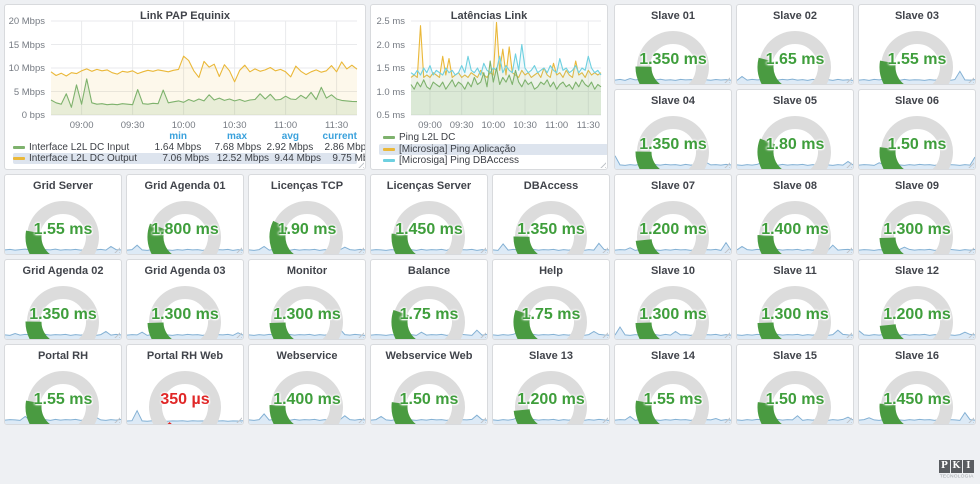  What do you see at coordinates (917, 384) in the screenshot?
I see `gauge-panel-slave-16: Slave 16 1.450 ms` at bounding box center [917, 384].